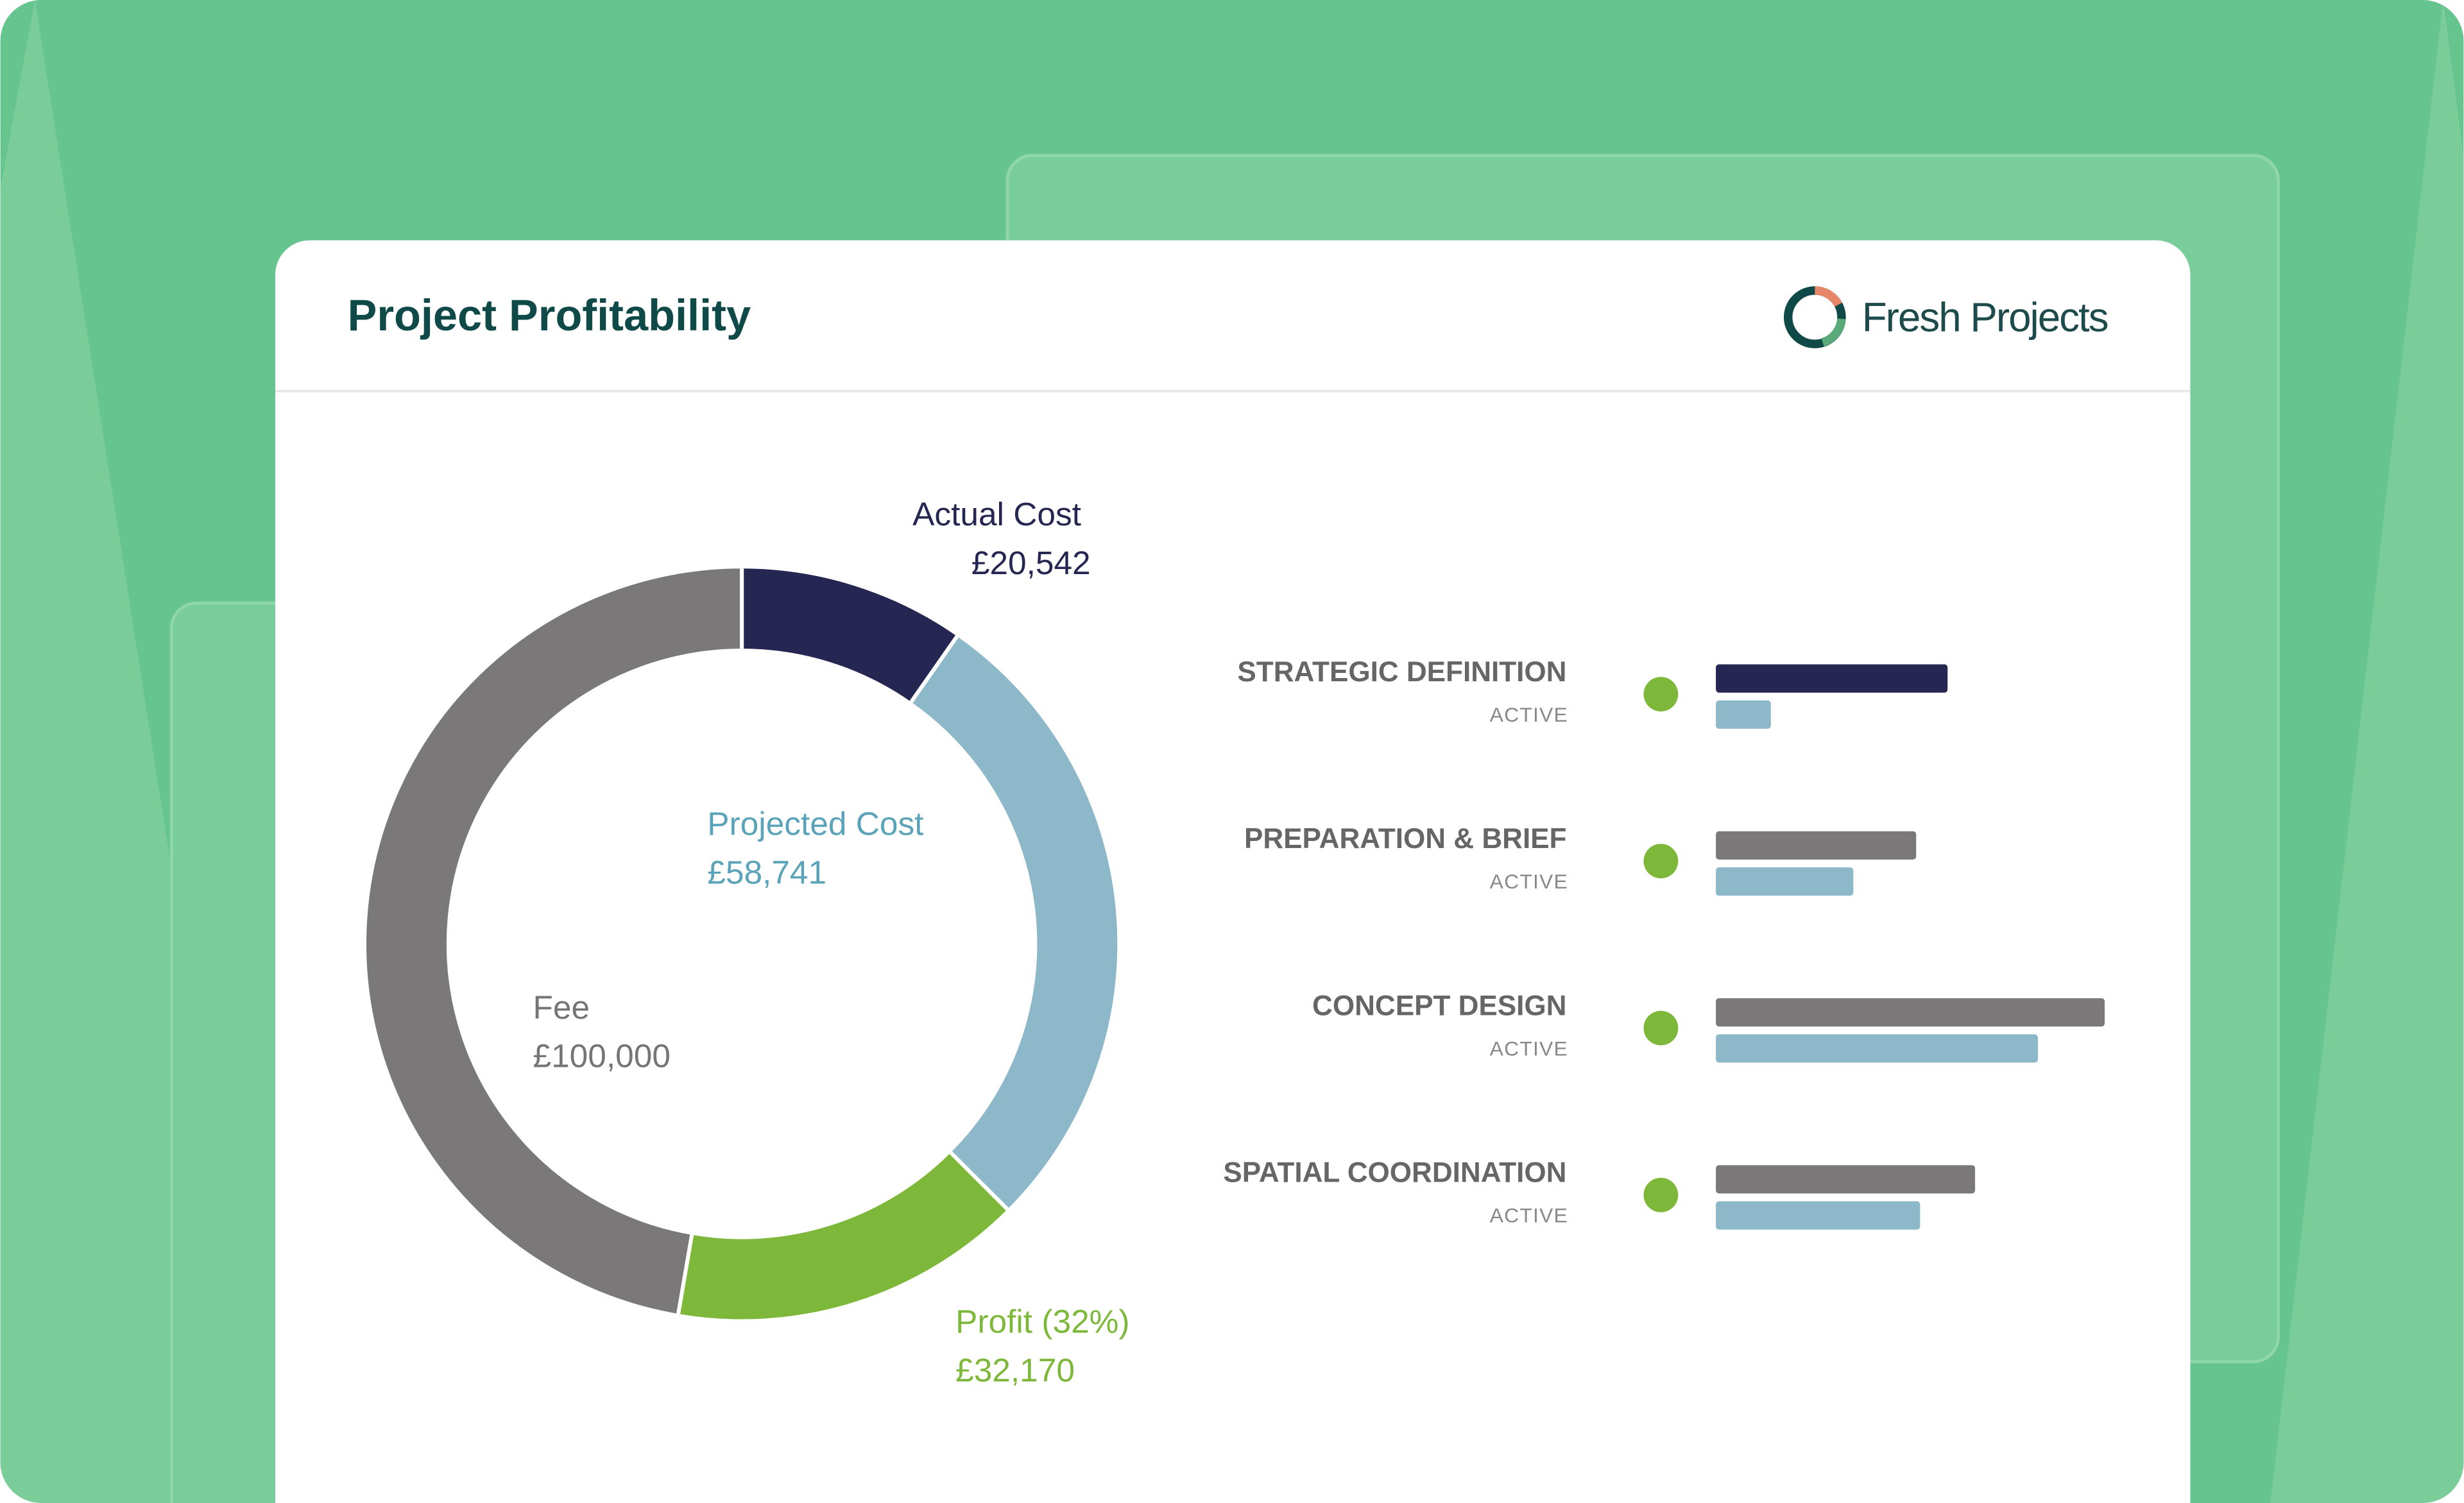  What do you see at coordinates (815, 823) in the screenshot?
I see `donut-label: Projected Cost` at bounding box center [815, 823].